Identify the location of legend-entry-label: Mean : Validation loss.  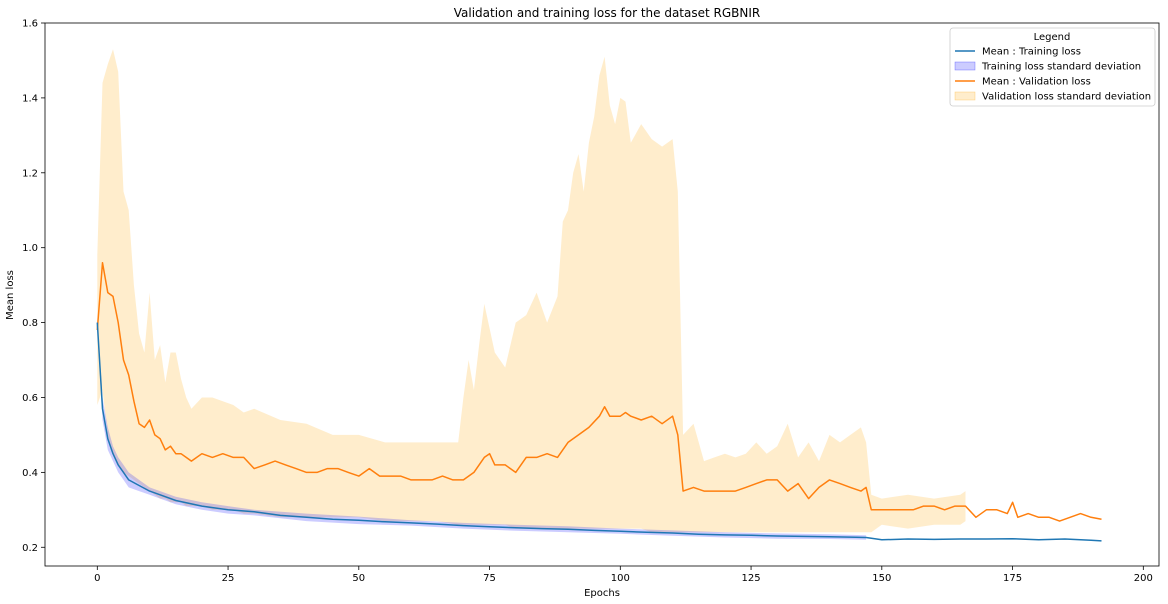
(1036, 82).